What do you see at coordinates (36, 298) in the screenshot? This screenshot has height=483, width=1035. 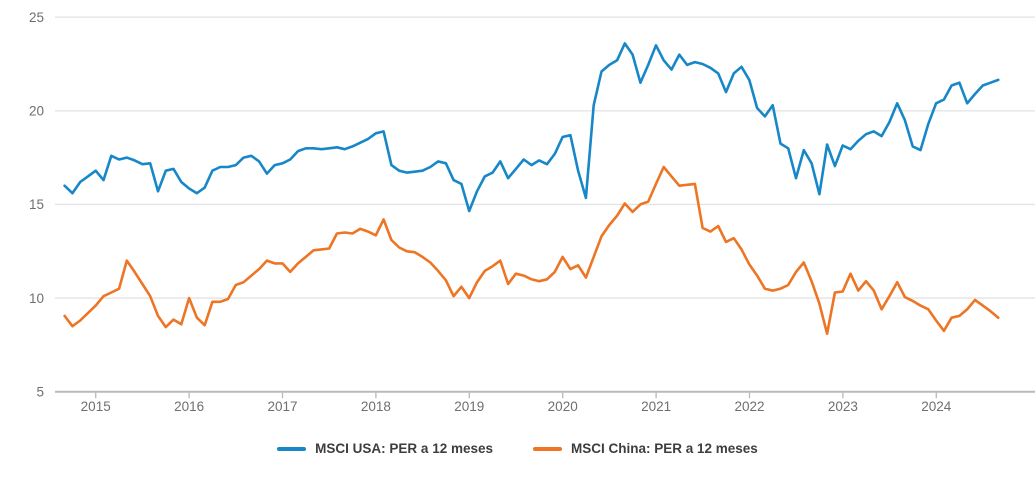 I see `y-axis-label: 10` at bounding box center [36, 298].